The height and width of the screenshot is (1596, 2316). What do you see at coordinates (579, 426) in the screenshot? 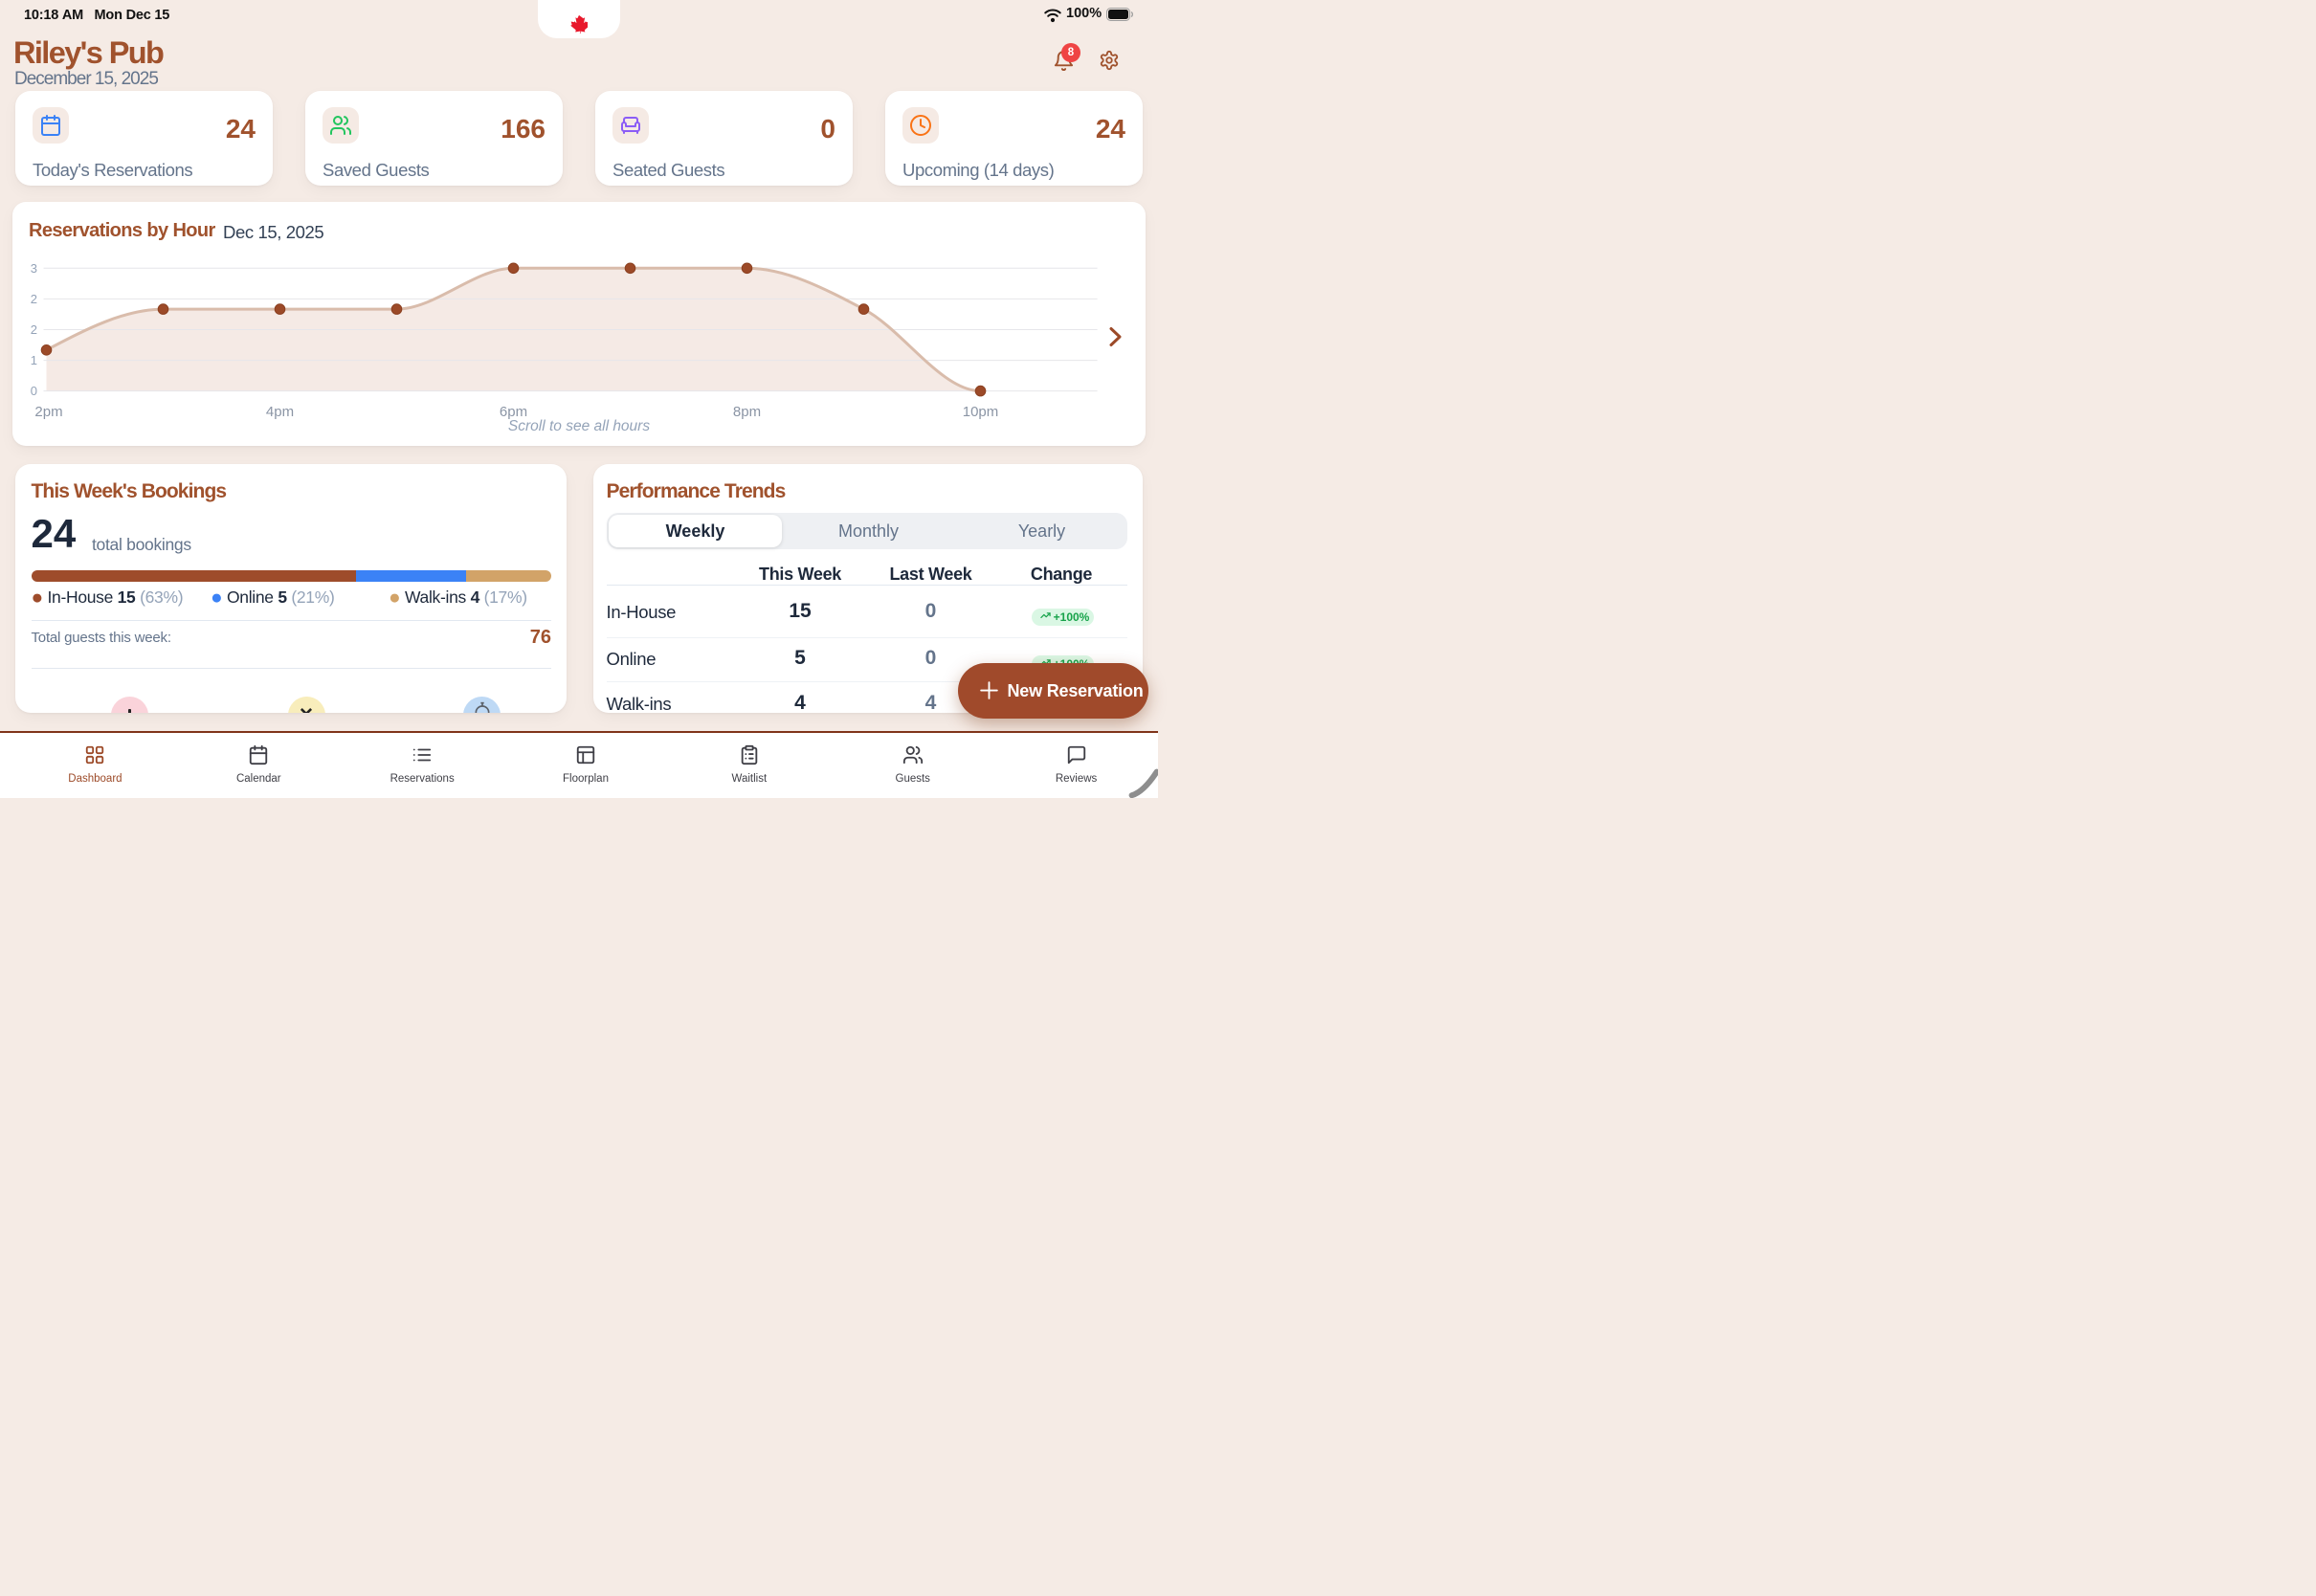
I see `svg-text: Scroll to see all hours` at bounding box center [579, 426].